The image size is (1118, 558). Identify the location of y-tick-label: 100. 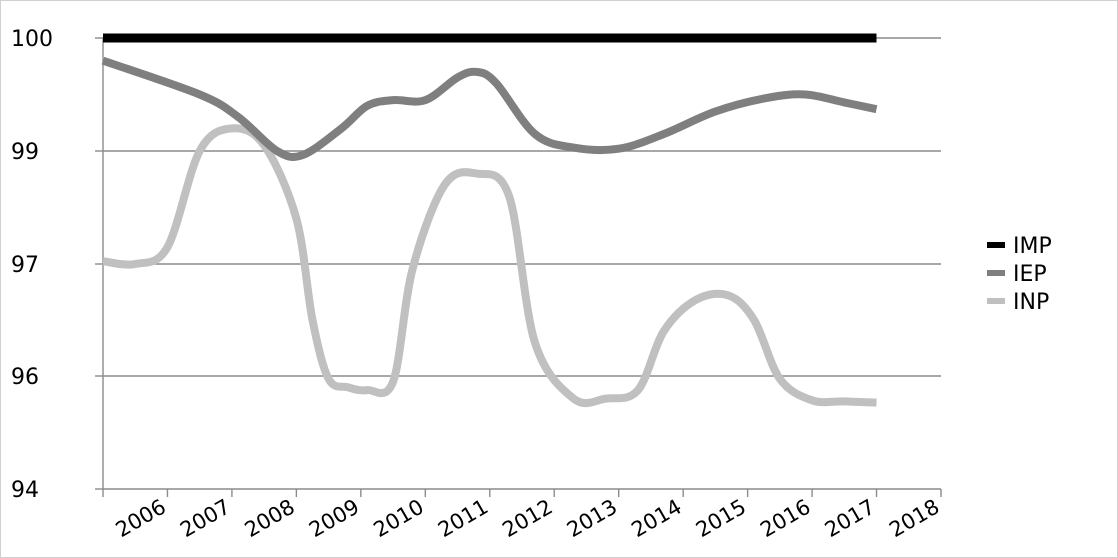
(32, 39).